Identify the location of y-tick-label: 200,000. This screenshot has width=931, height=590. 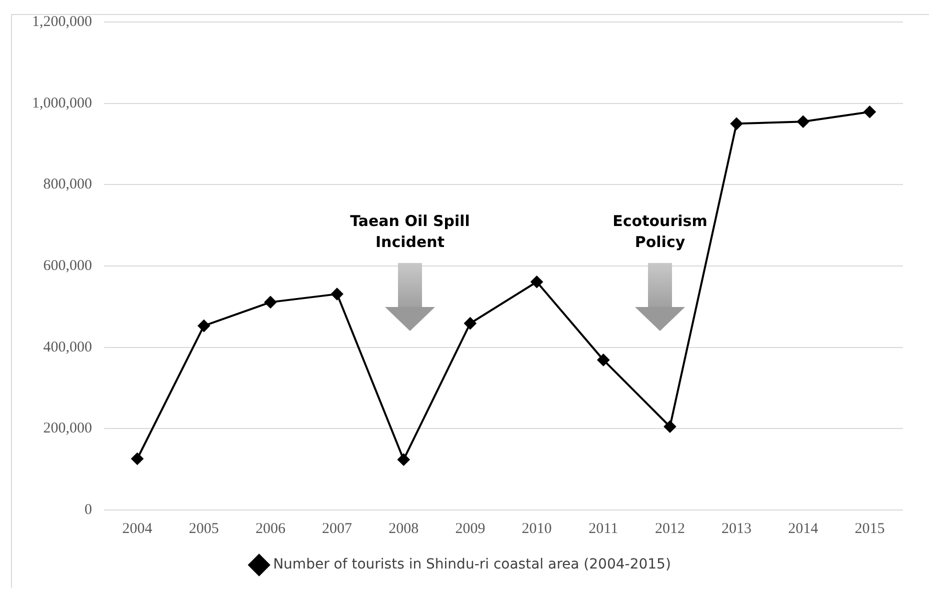
(67, 428).